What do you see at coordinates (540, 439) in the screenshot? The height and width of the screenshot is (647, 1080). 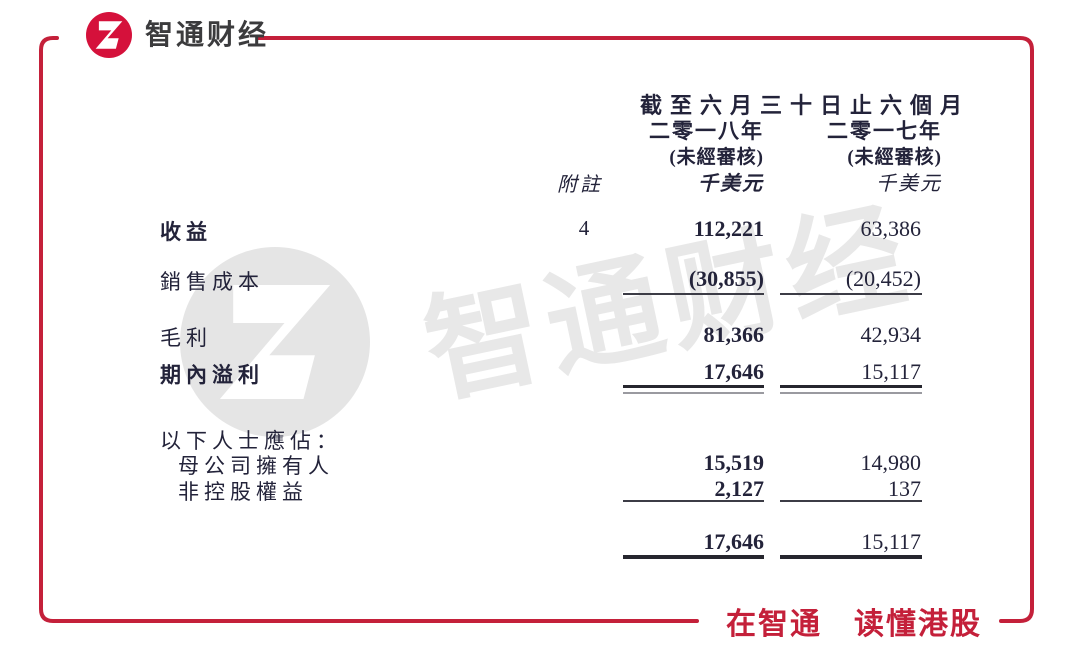 I see `row-attributable-to: 以下人士應佔：` at bounding box center [540, 439].